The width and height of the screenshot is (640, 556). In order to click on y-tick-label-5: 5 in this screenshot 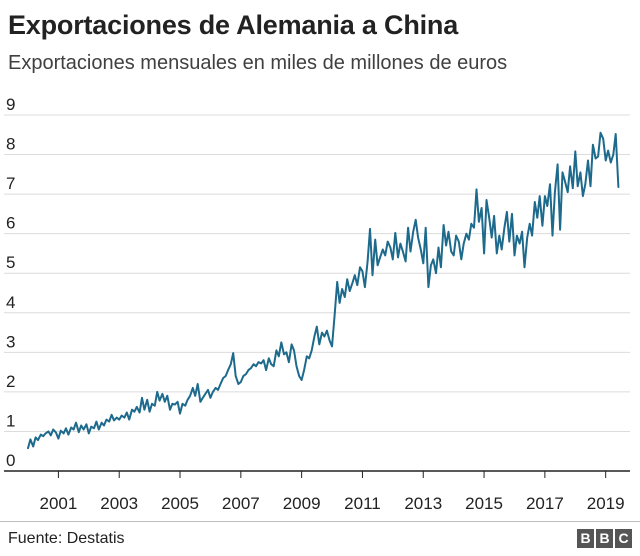, I will do `click(10, 262)`.